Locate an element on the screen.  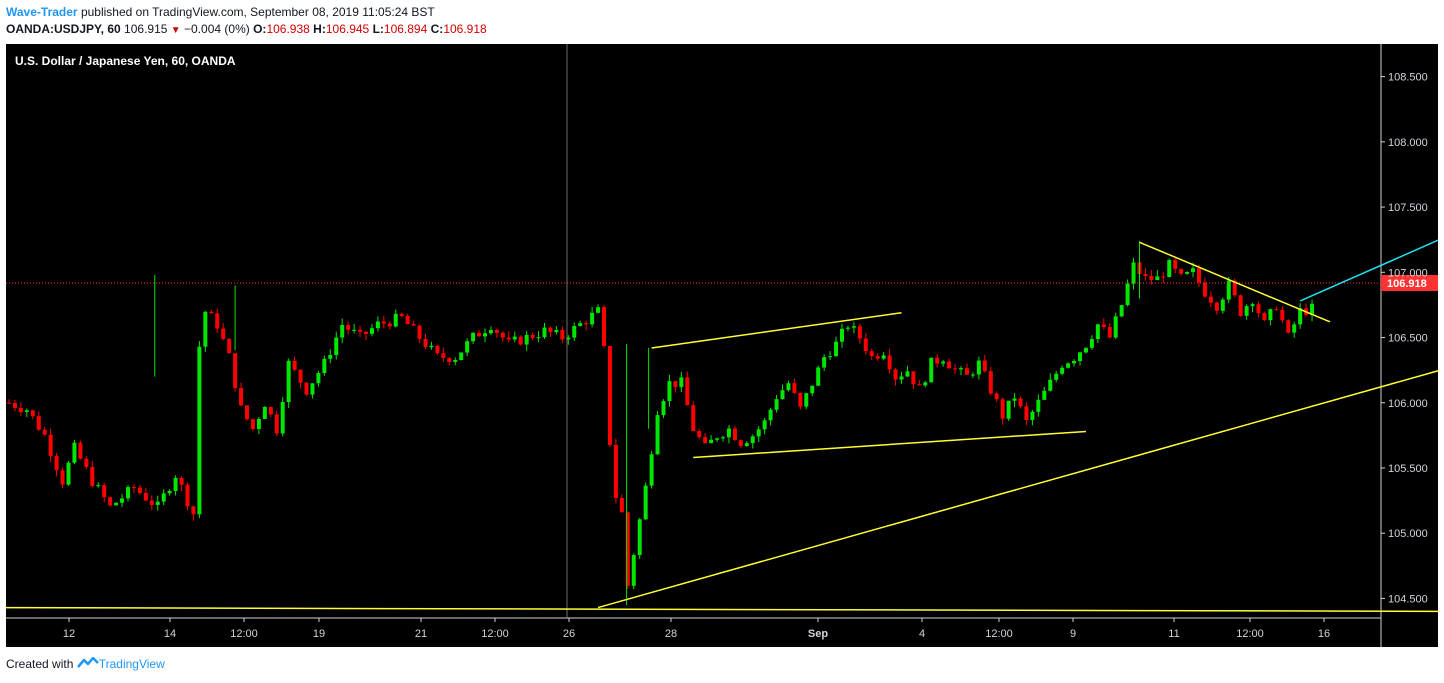
time-tick-label: 14 is located at coordinates (170, 634).